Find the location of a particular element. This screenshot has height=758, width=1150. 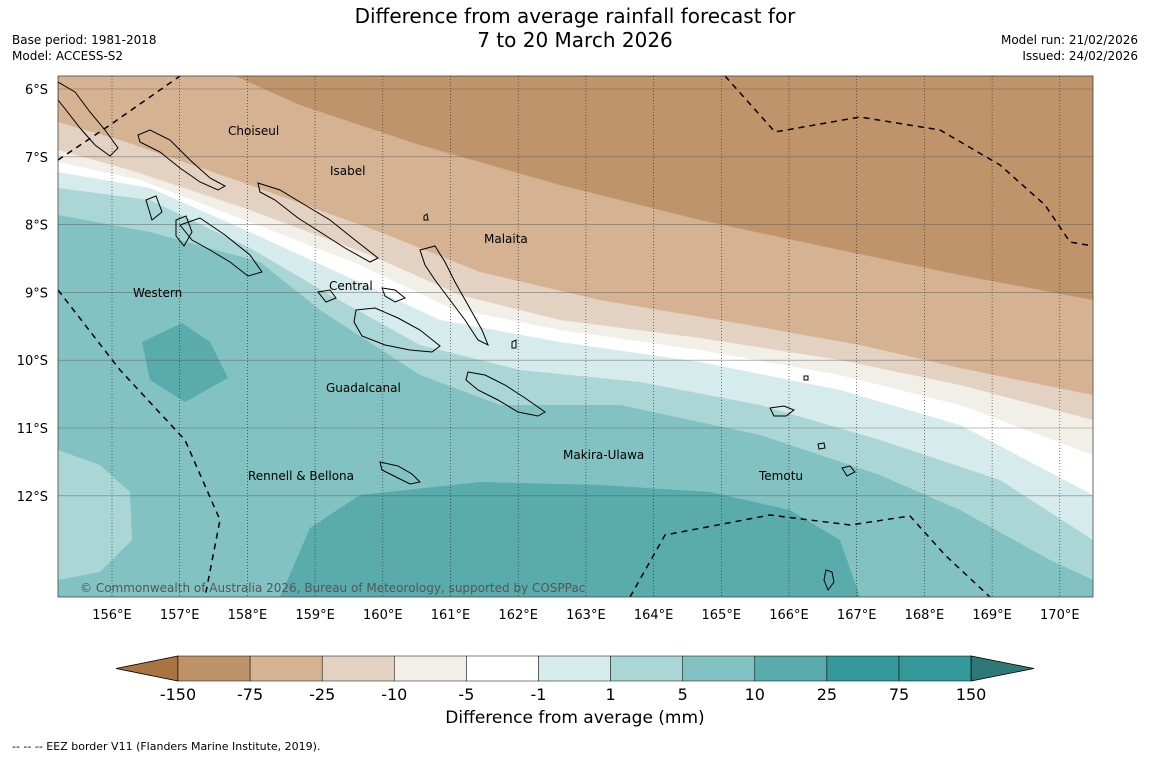

colorbar-tick-label: 1 is located at coordinates (611, 694).